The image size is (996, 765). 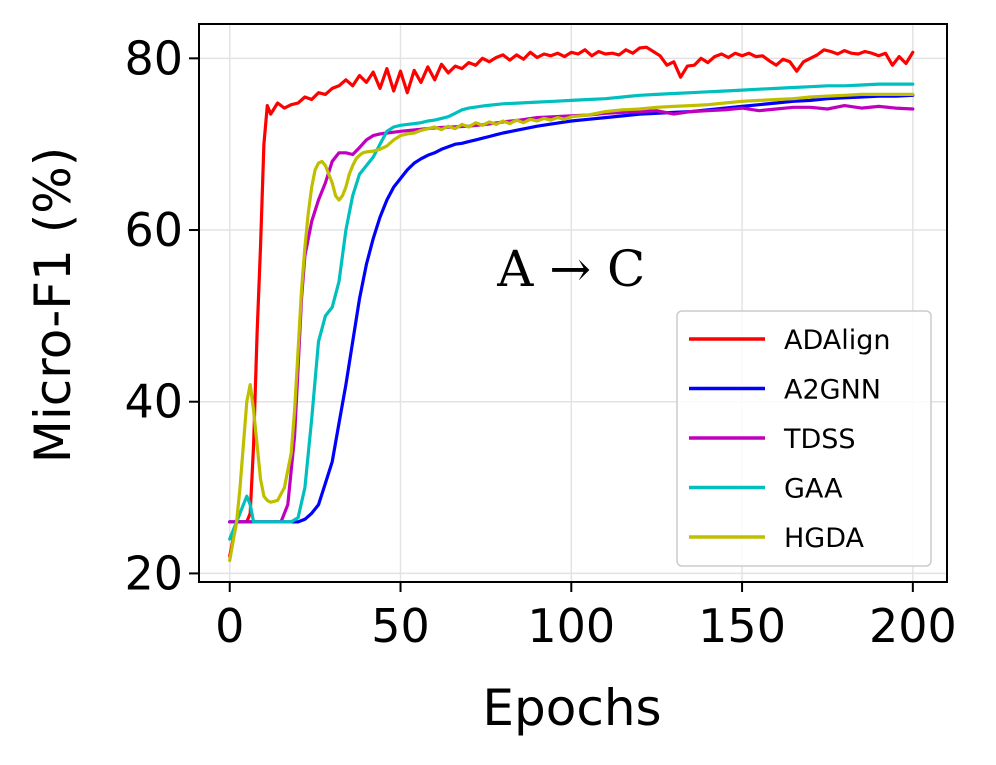 I want to click on legend-label-tdss: TDSS, so click(x=819, y=439).